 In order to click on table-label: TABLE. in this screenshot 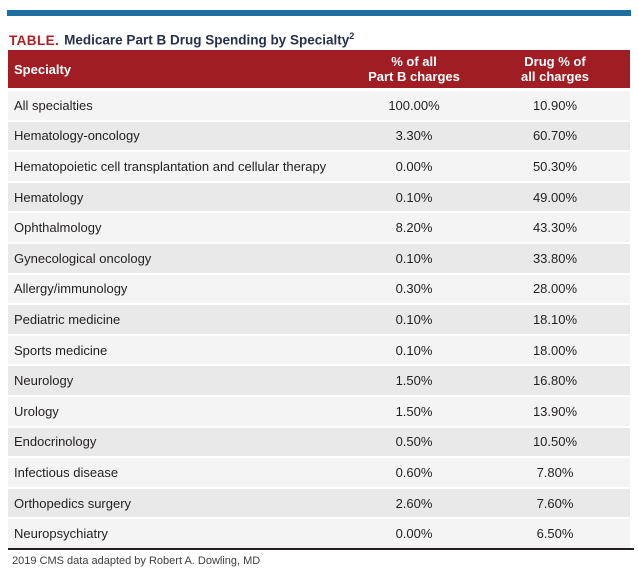, I will do `click(34, 40)`.